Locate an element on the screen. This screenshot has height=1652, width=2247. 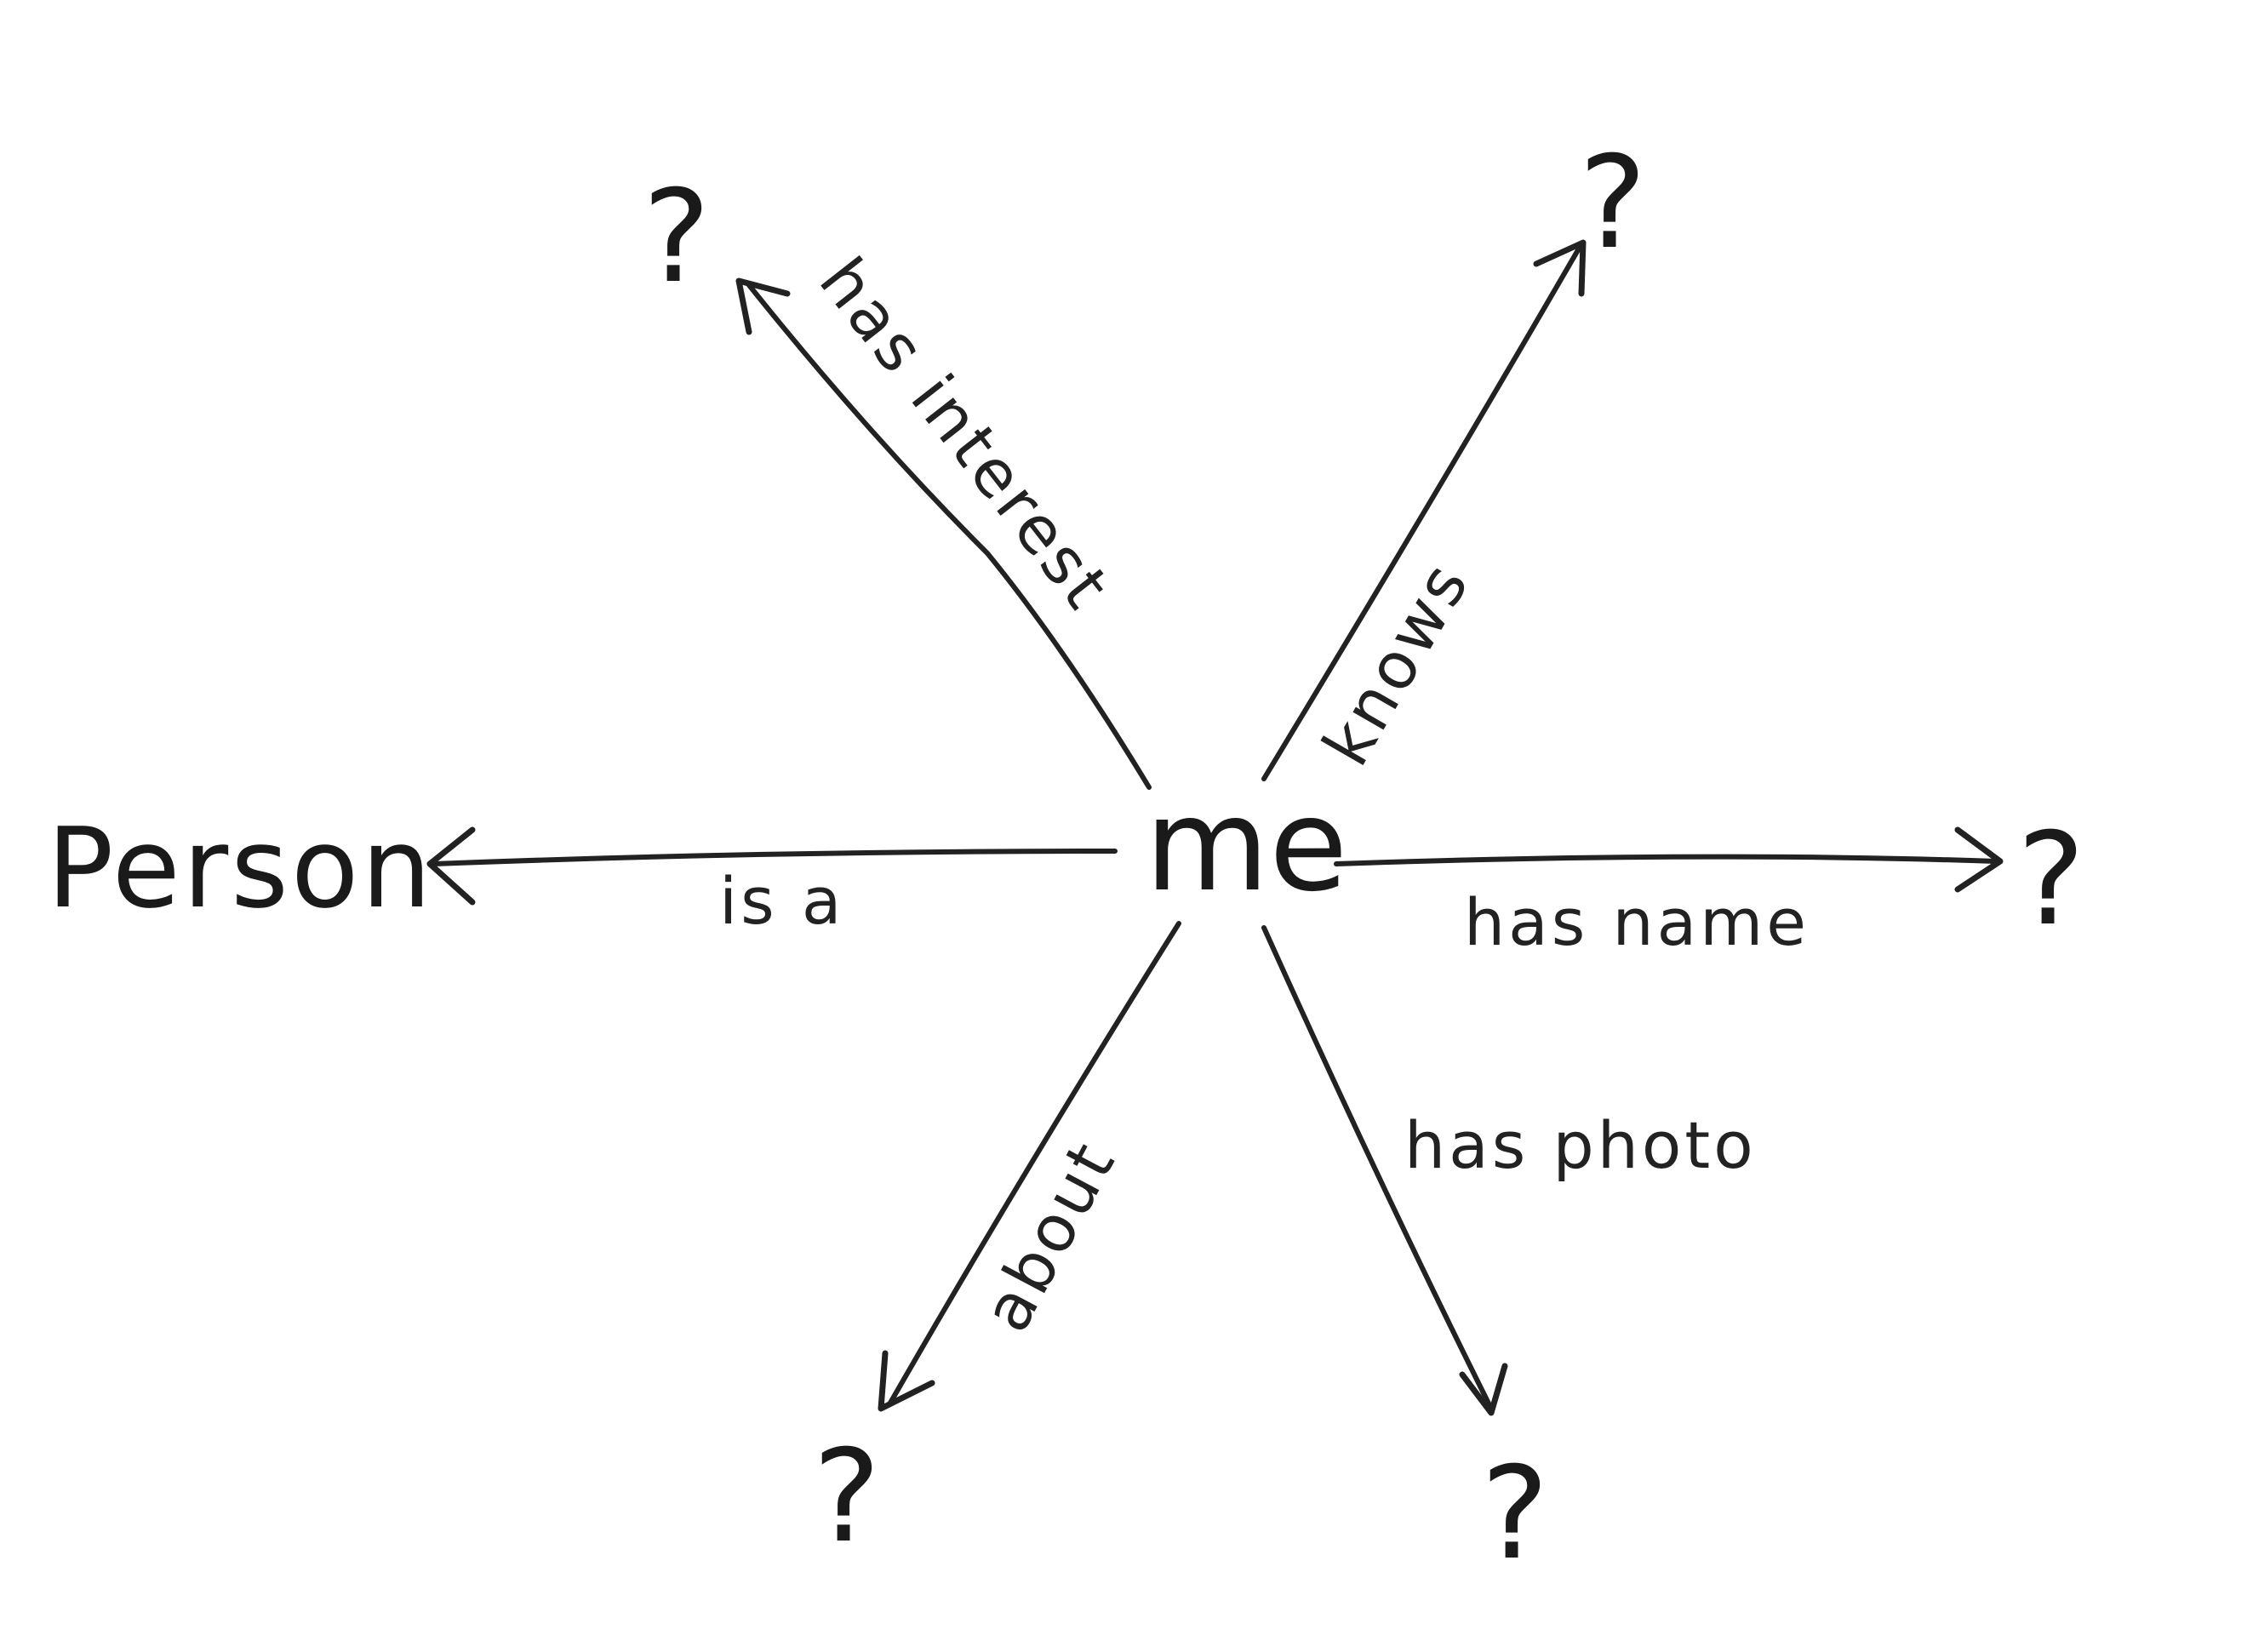
edge-is-a-arrowhead is located at coordinates (451, 866).